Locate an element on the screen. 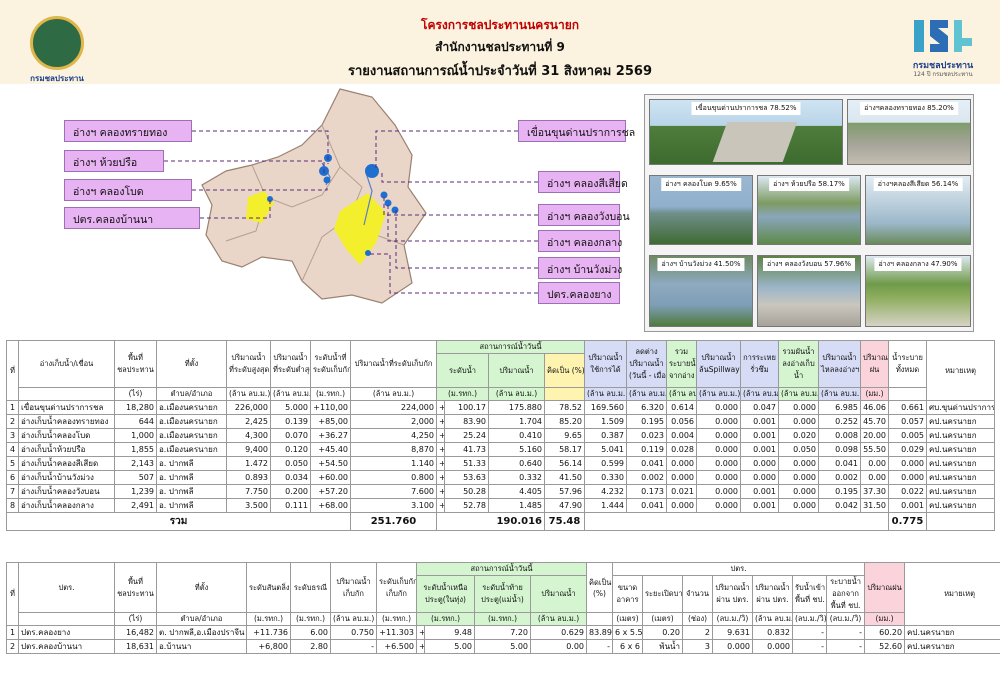 This screenshot has width=1000, height=676. table-cell: 2,143 is located at coordinates (135, 463).